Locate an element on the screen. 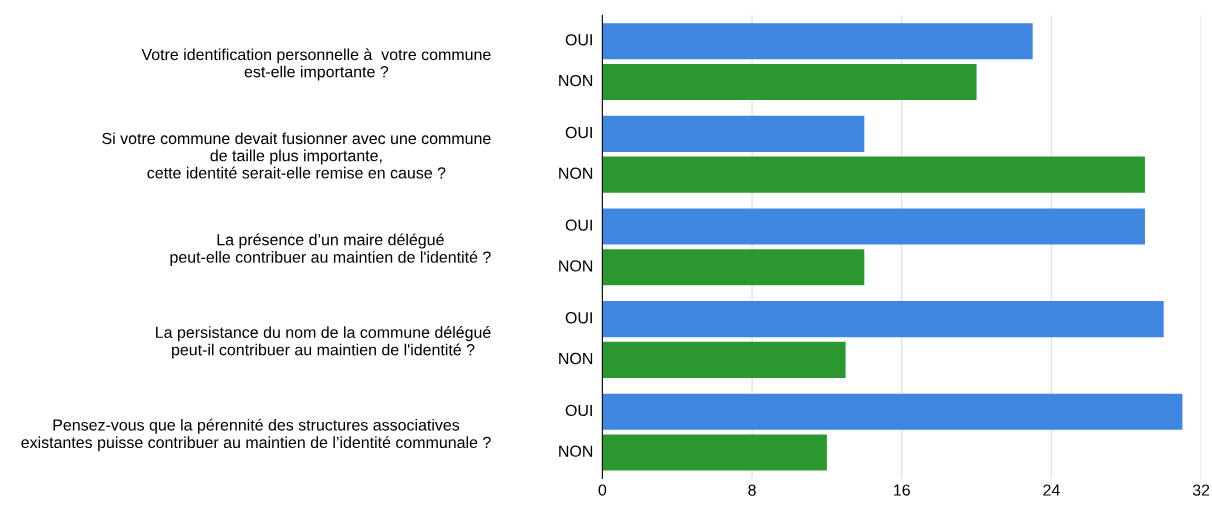  x-tick-label: 0 is located at coordinates (602, 490).